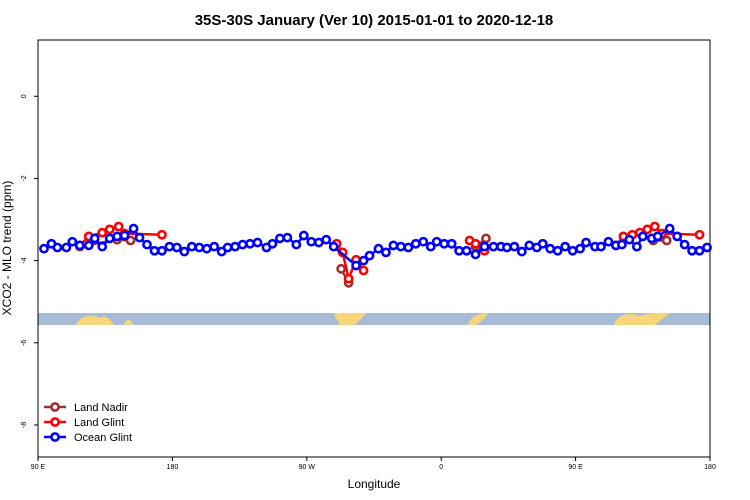  Describe the element at coordinates (99, 423) in the screenshot. I see `legend-label: Land Glint` at that location.